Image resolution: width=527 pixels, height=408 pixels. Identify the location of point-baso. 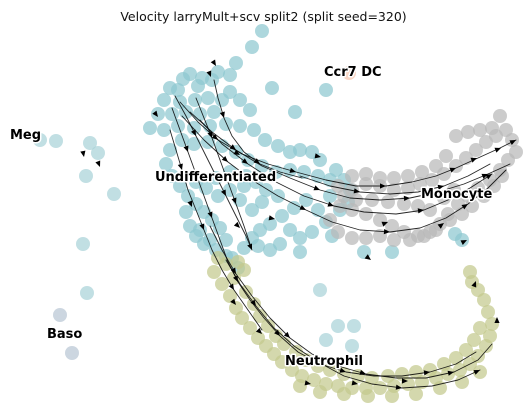
(60, 315).